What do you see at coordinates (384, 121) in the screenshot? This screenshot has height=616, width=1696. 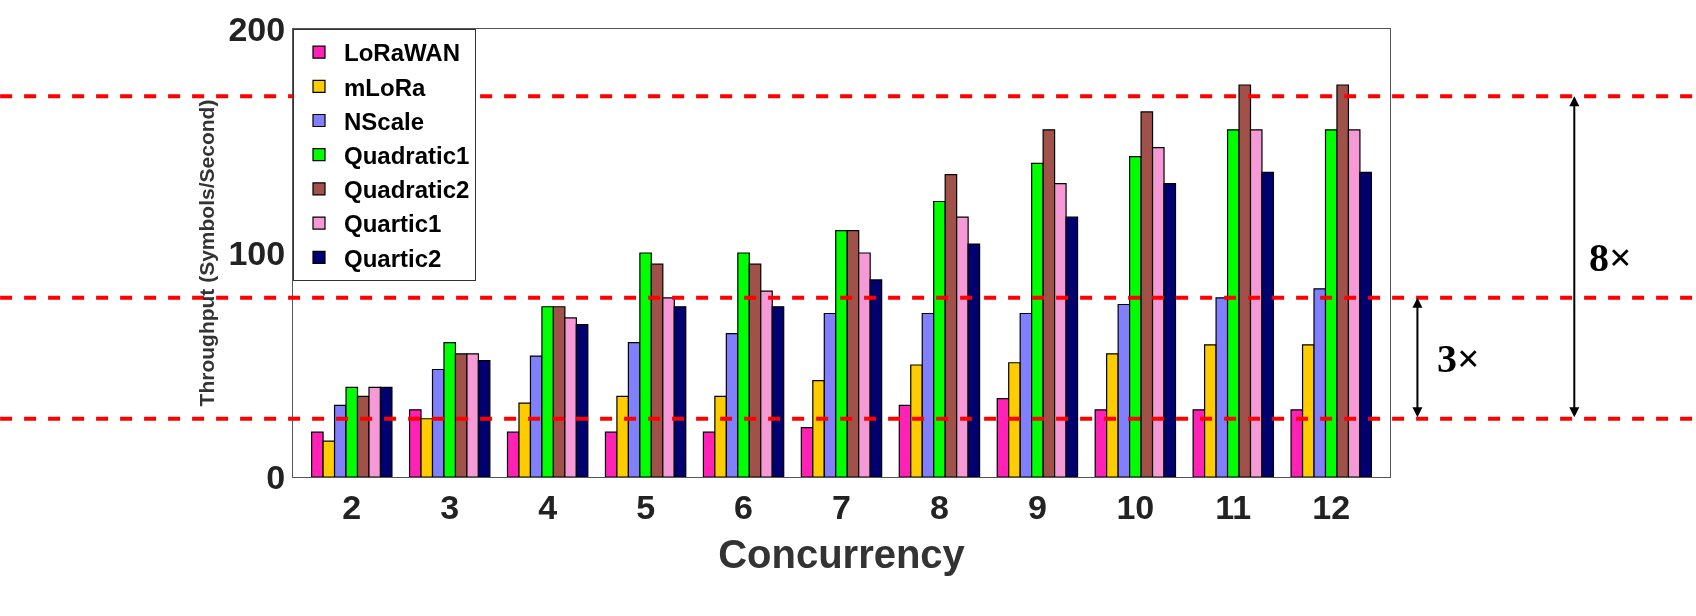 I see `legend-label: NScale` at bounding box center [384, 121].